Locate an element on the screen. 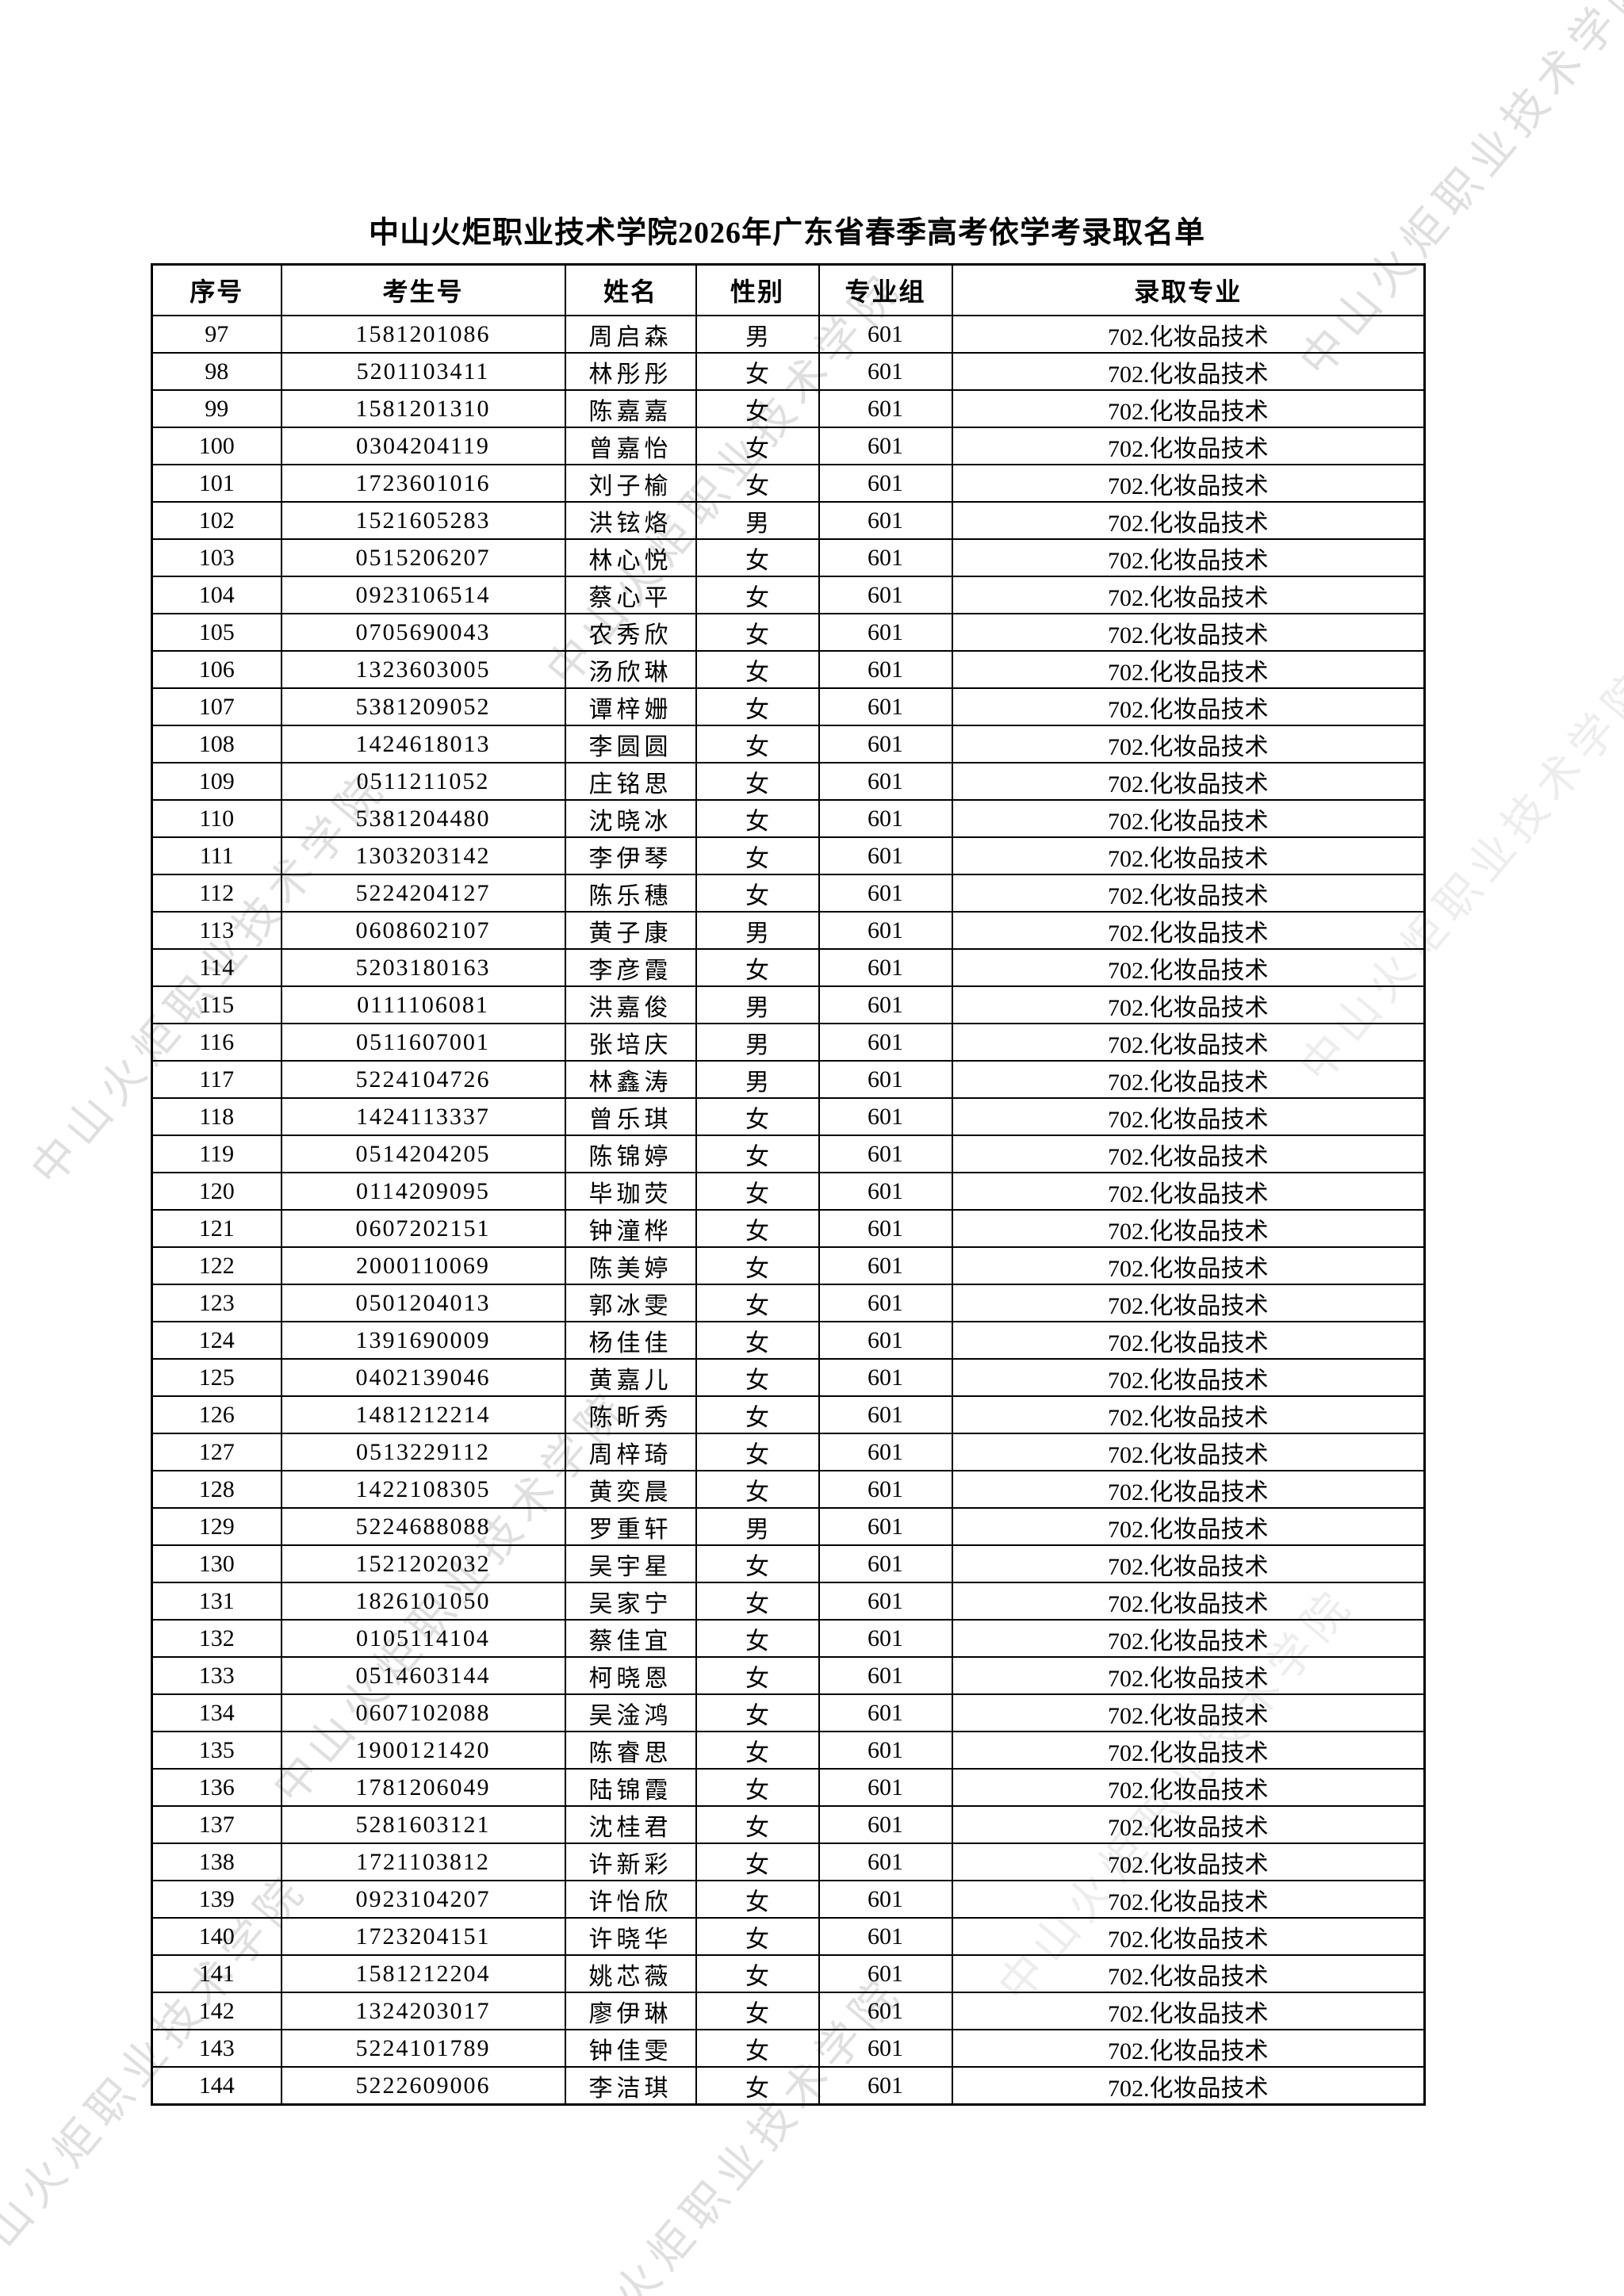 The width and height of the screenshot is (1624, 2296). cell-name: 黄嘉儿 is located at coordinates (630, 1378).